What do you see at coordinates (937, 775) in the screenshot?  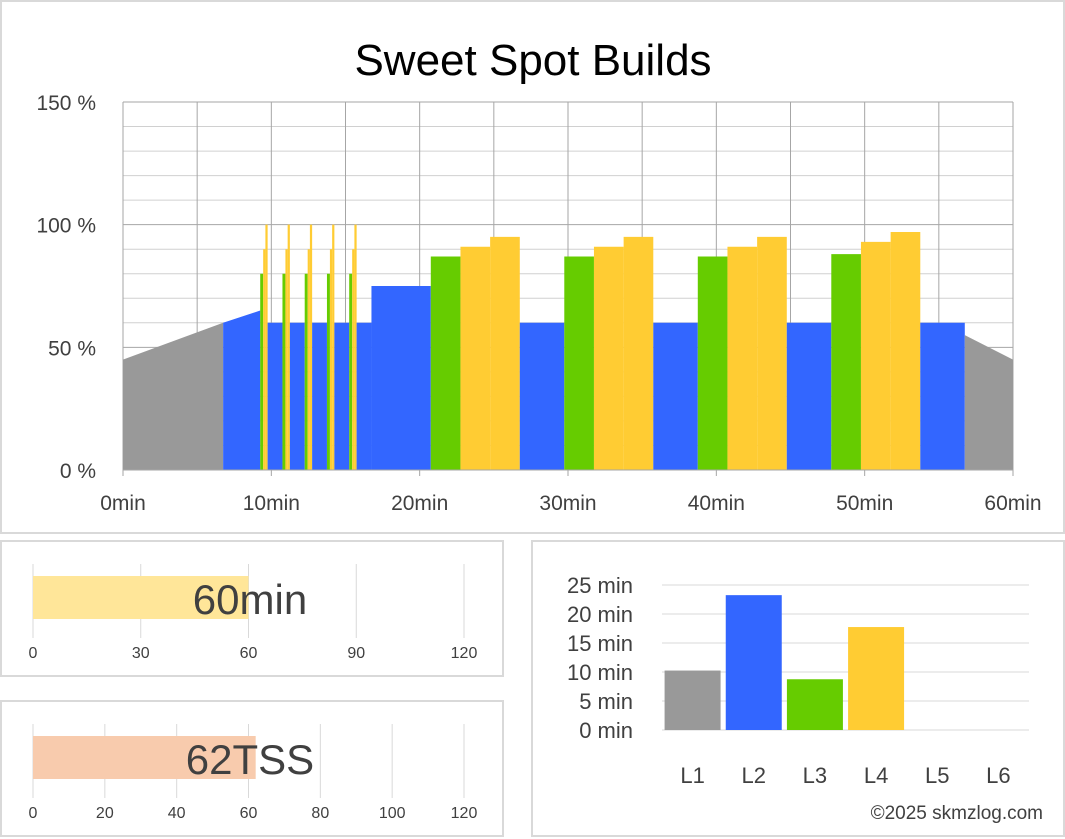 I see `x-tick-label: L5` at bounding box center [937, 775].